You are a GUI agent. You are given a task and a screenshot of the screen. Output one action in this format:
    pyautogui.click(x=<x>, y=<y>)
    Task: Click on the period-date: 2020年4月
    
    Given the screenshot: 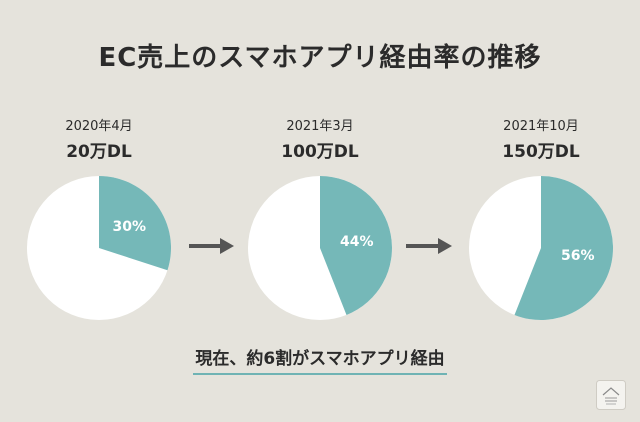 What is the action you would take?
    pyautogui.click(x=99, y=126)
    